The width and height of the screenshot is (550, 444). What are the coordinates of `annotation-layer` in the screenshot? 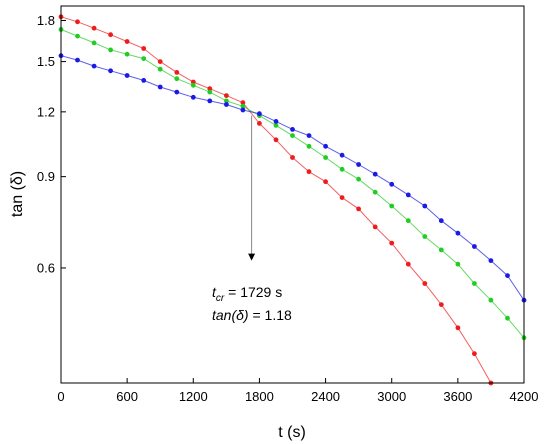 It's located at (252, 188).